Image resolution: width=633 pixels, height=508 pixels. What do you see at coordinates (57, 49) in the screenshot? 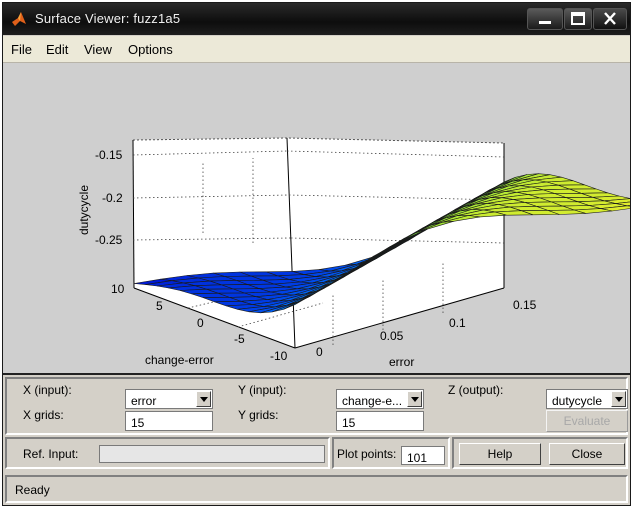
I see `menu-edit: Edit` at bounding box center [57, 49].